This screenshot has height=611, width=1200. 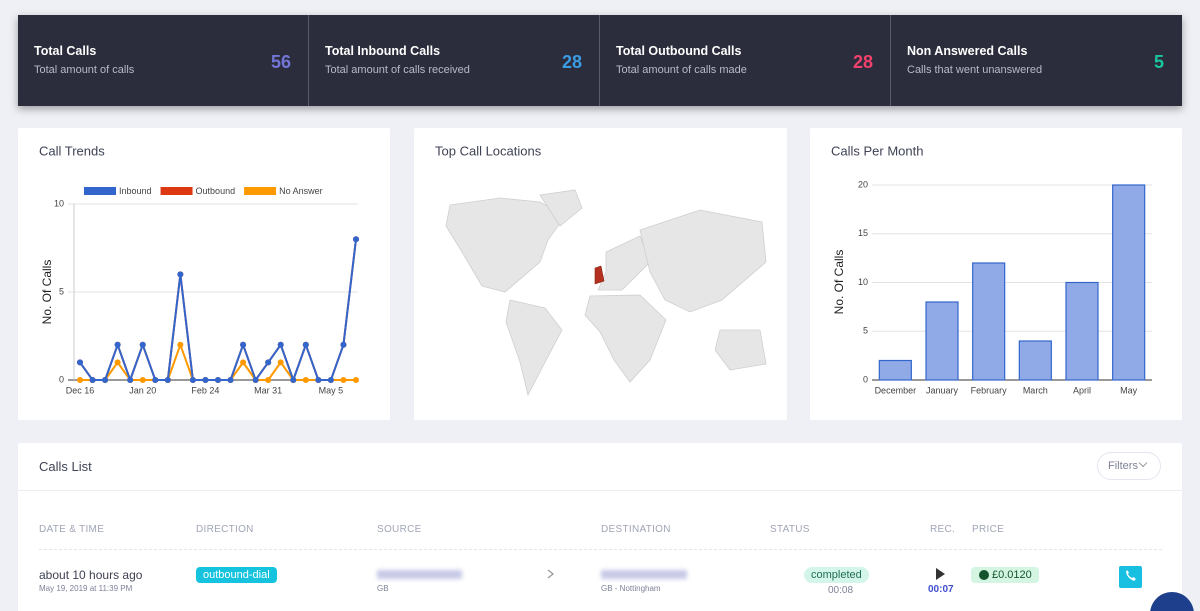 What do you see at coordinates (863, 184) in the screenshot?
I see `y-tick-label: 20` at bounding box center [863, 184].